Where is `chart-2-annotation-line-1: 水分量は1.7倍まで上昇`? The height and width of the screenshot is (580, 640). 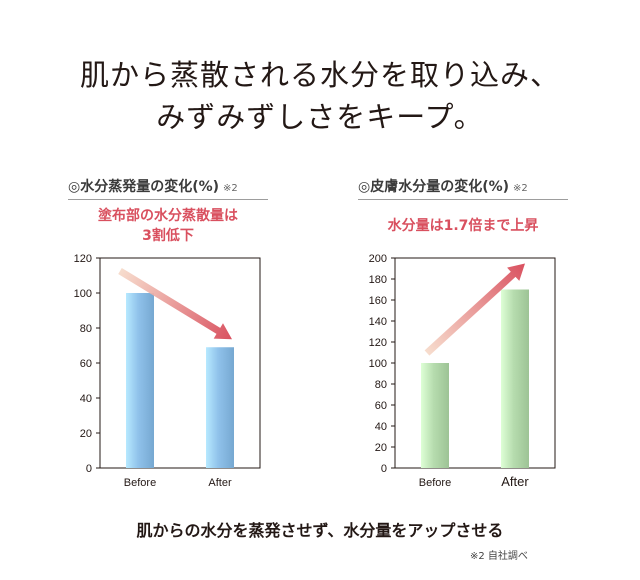
chart-2-annotation-line-1: 水分量は1.7倍まで上昇 is located at coordinates (463, 226).